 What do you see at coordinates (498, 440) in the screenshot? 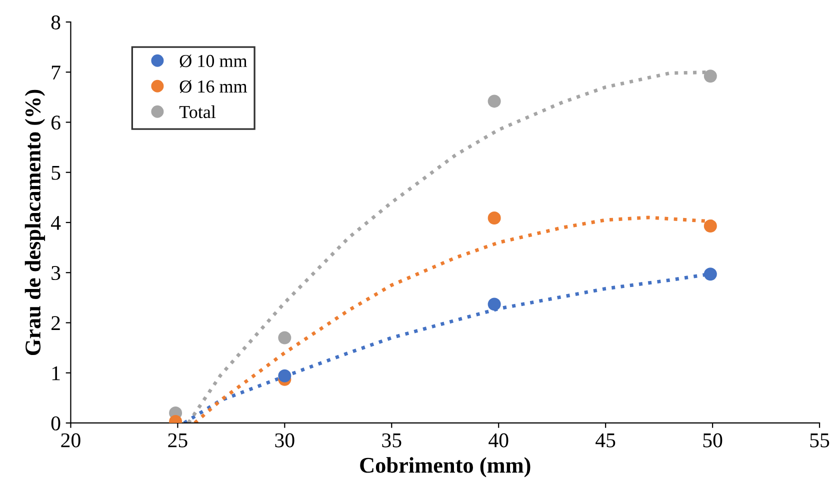
I see `x-tick-label: 40` at bounding box center [498, 440].